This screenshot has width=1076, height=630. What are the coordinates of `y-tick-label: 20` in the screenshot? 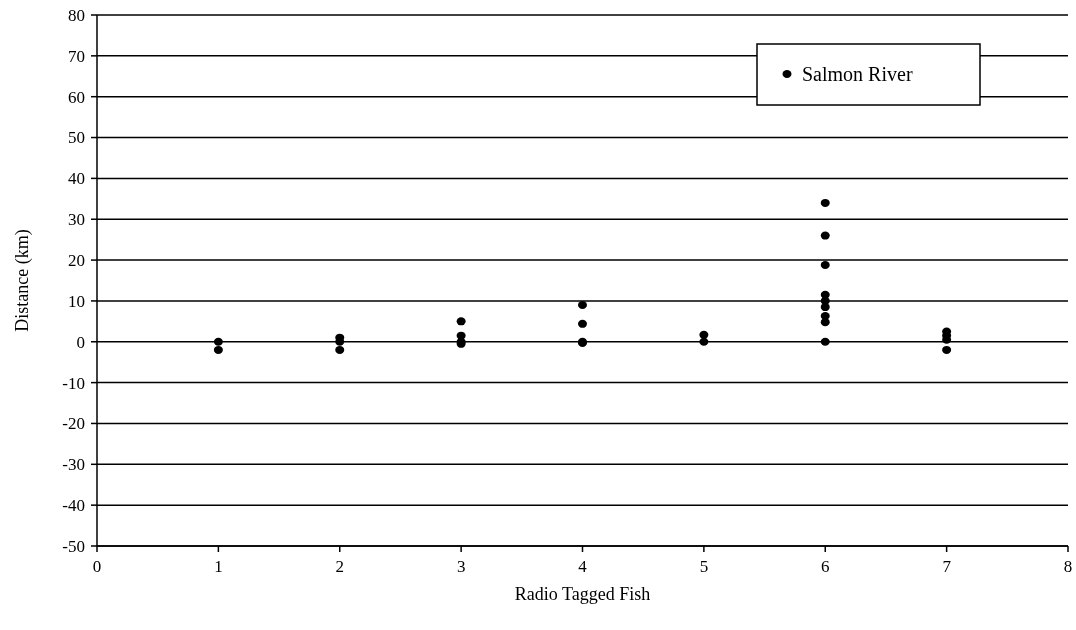 It's located at (76, 261).